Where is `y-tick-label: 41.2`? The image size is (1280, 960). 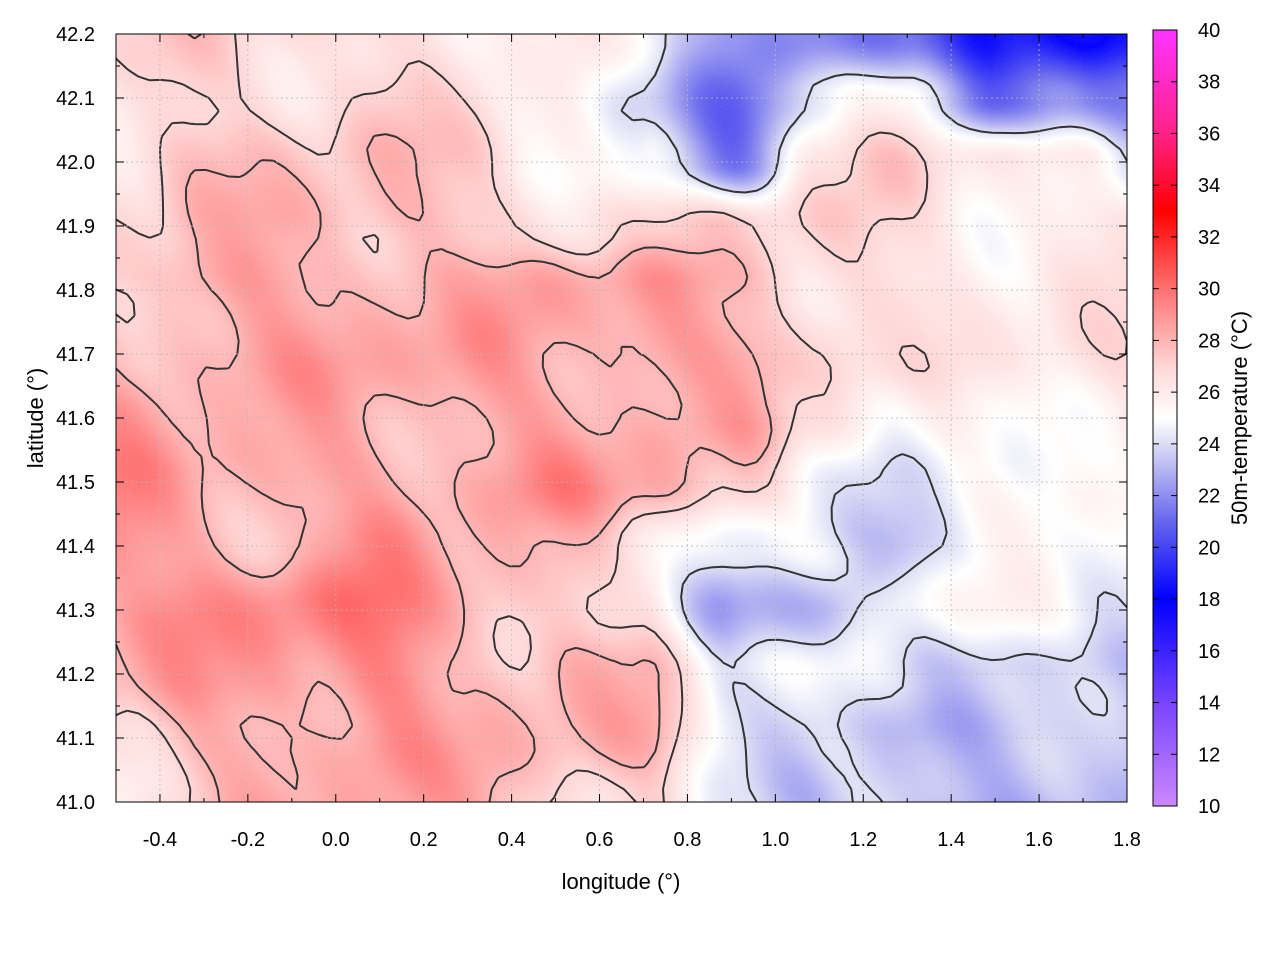 y-tick-label: 41.2 is located at coordinates (75, 675).